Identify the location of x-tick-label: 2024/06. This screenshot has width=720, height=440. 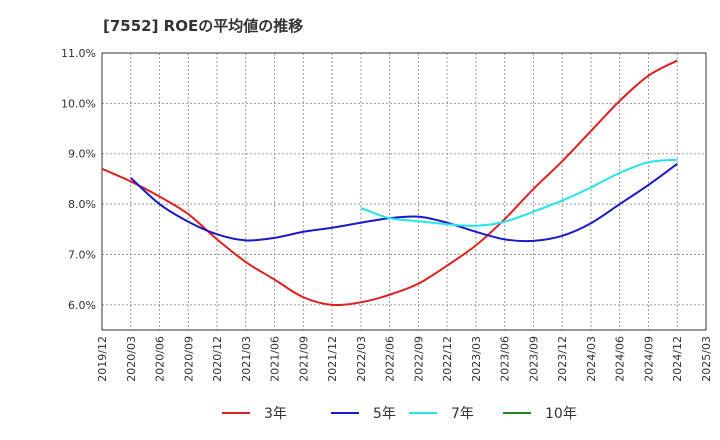
(620, 359).